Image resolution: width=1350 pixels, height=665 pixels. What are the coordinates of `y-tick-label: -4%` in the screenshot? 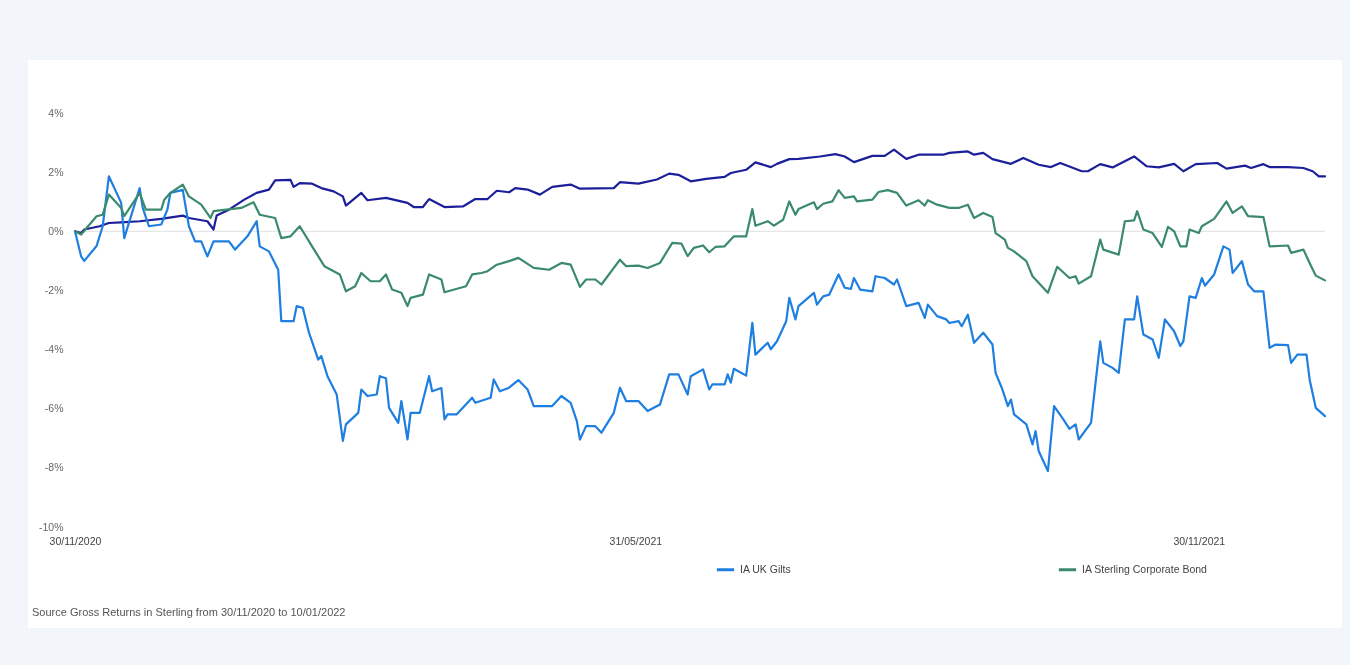 It's located at (54, 349).